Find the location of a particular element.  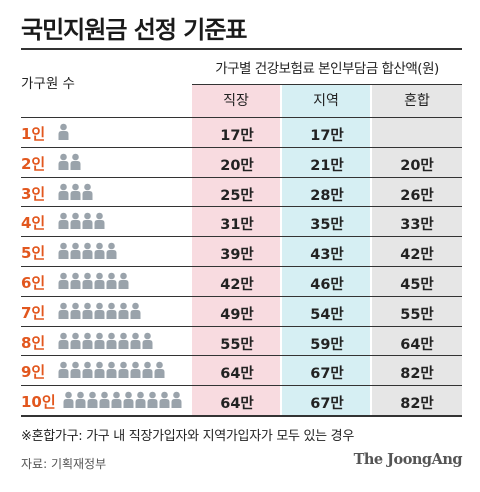

row-label: 10인 is located at coordinates (38, 402).